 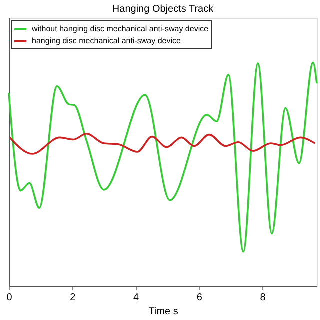 What do you see at coordinates (73, 298) in the screenshot?
I see `x-tick-label: 2` at bounding box center [73, 298].